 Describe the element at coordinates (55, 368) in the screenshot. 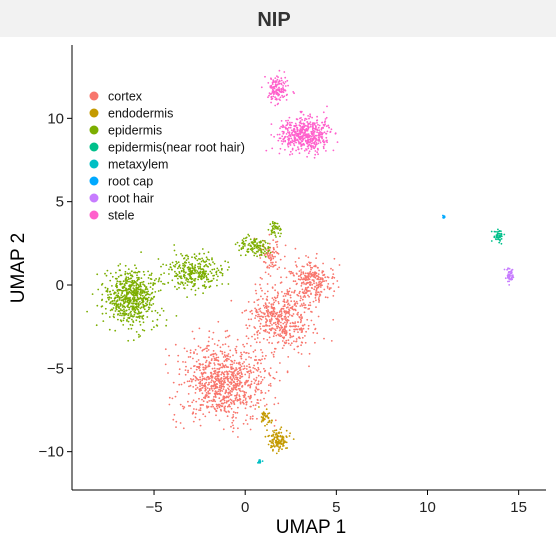

I see `y-tick-label: −5` at that location.